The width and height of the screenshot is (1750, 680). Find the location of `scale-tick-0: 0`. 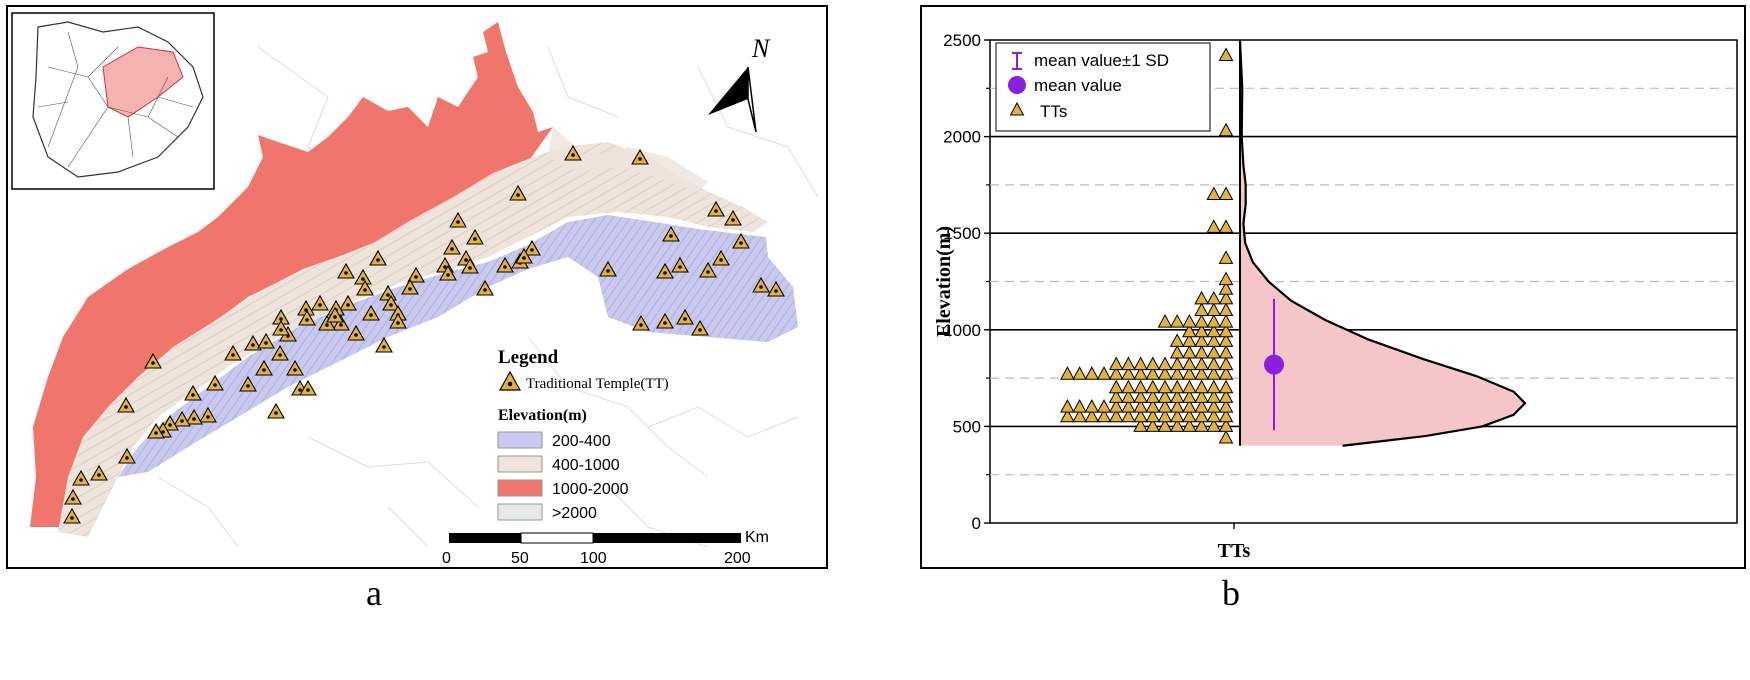

scale-tick-0: 0 is located at coordinates (446, 558).